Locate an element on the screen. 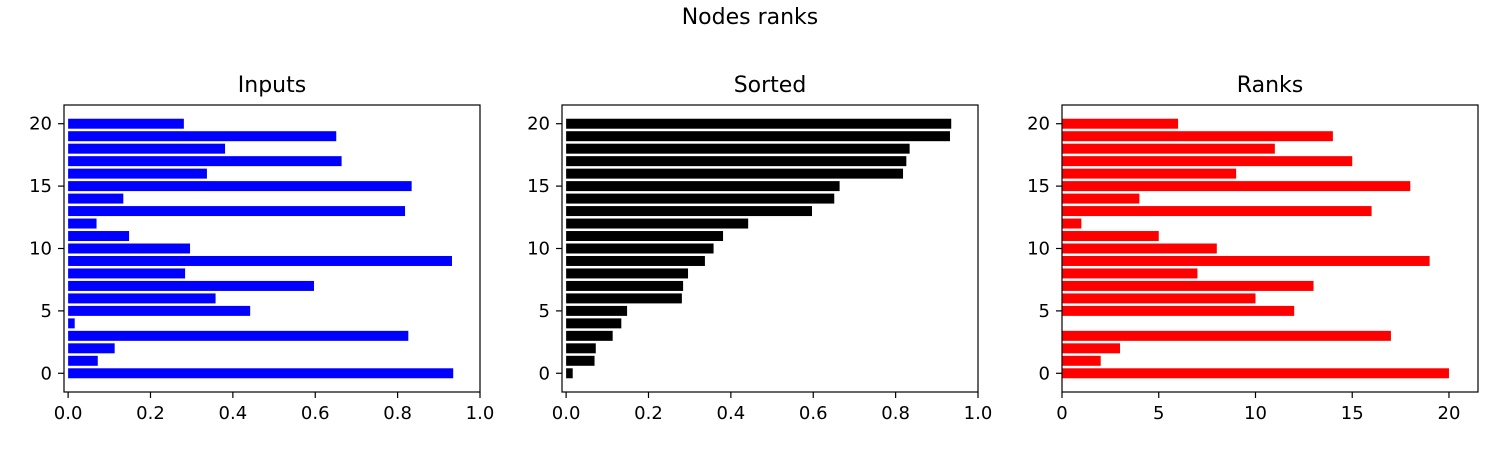 The height and width of the screenshot is (450, 1500). x-tick-label: 10 is located at coordinates (1255, 413).